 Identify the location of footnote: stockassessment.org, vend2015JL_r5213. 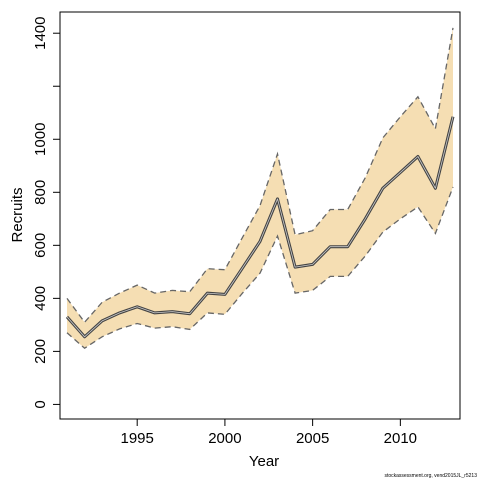
(430, 476).